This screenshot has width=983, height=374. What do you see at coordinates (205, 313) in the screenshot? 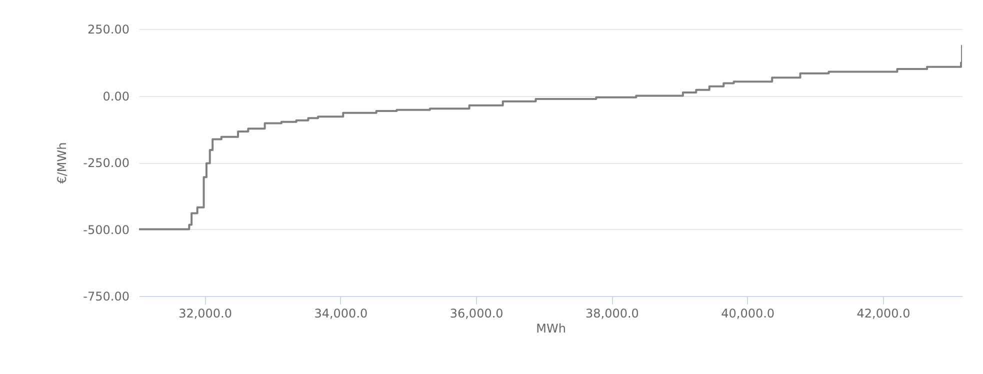
I see `x-tick-label: 32,000.0` at bounding box center [205, 313].